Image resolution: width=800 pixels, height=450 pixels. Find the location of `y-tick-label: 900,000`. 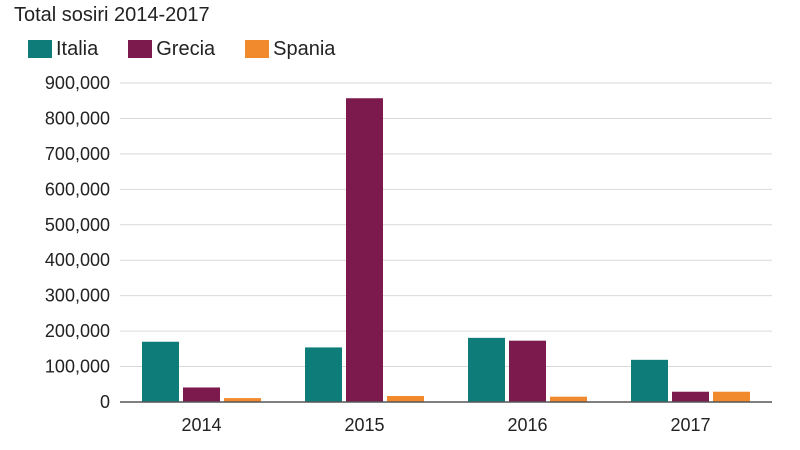

y-tick-label: 900,000 is located at coordinates (77, 83).